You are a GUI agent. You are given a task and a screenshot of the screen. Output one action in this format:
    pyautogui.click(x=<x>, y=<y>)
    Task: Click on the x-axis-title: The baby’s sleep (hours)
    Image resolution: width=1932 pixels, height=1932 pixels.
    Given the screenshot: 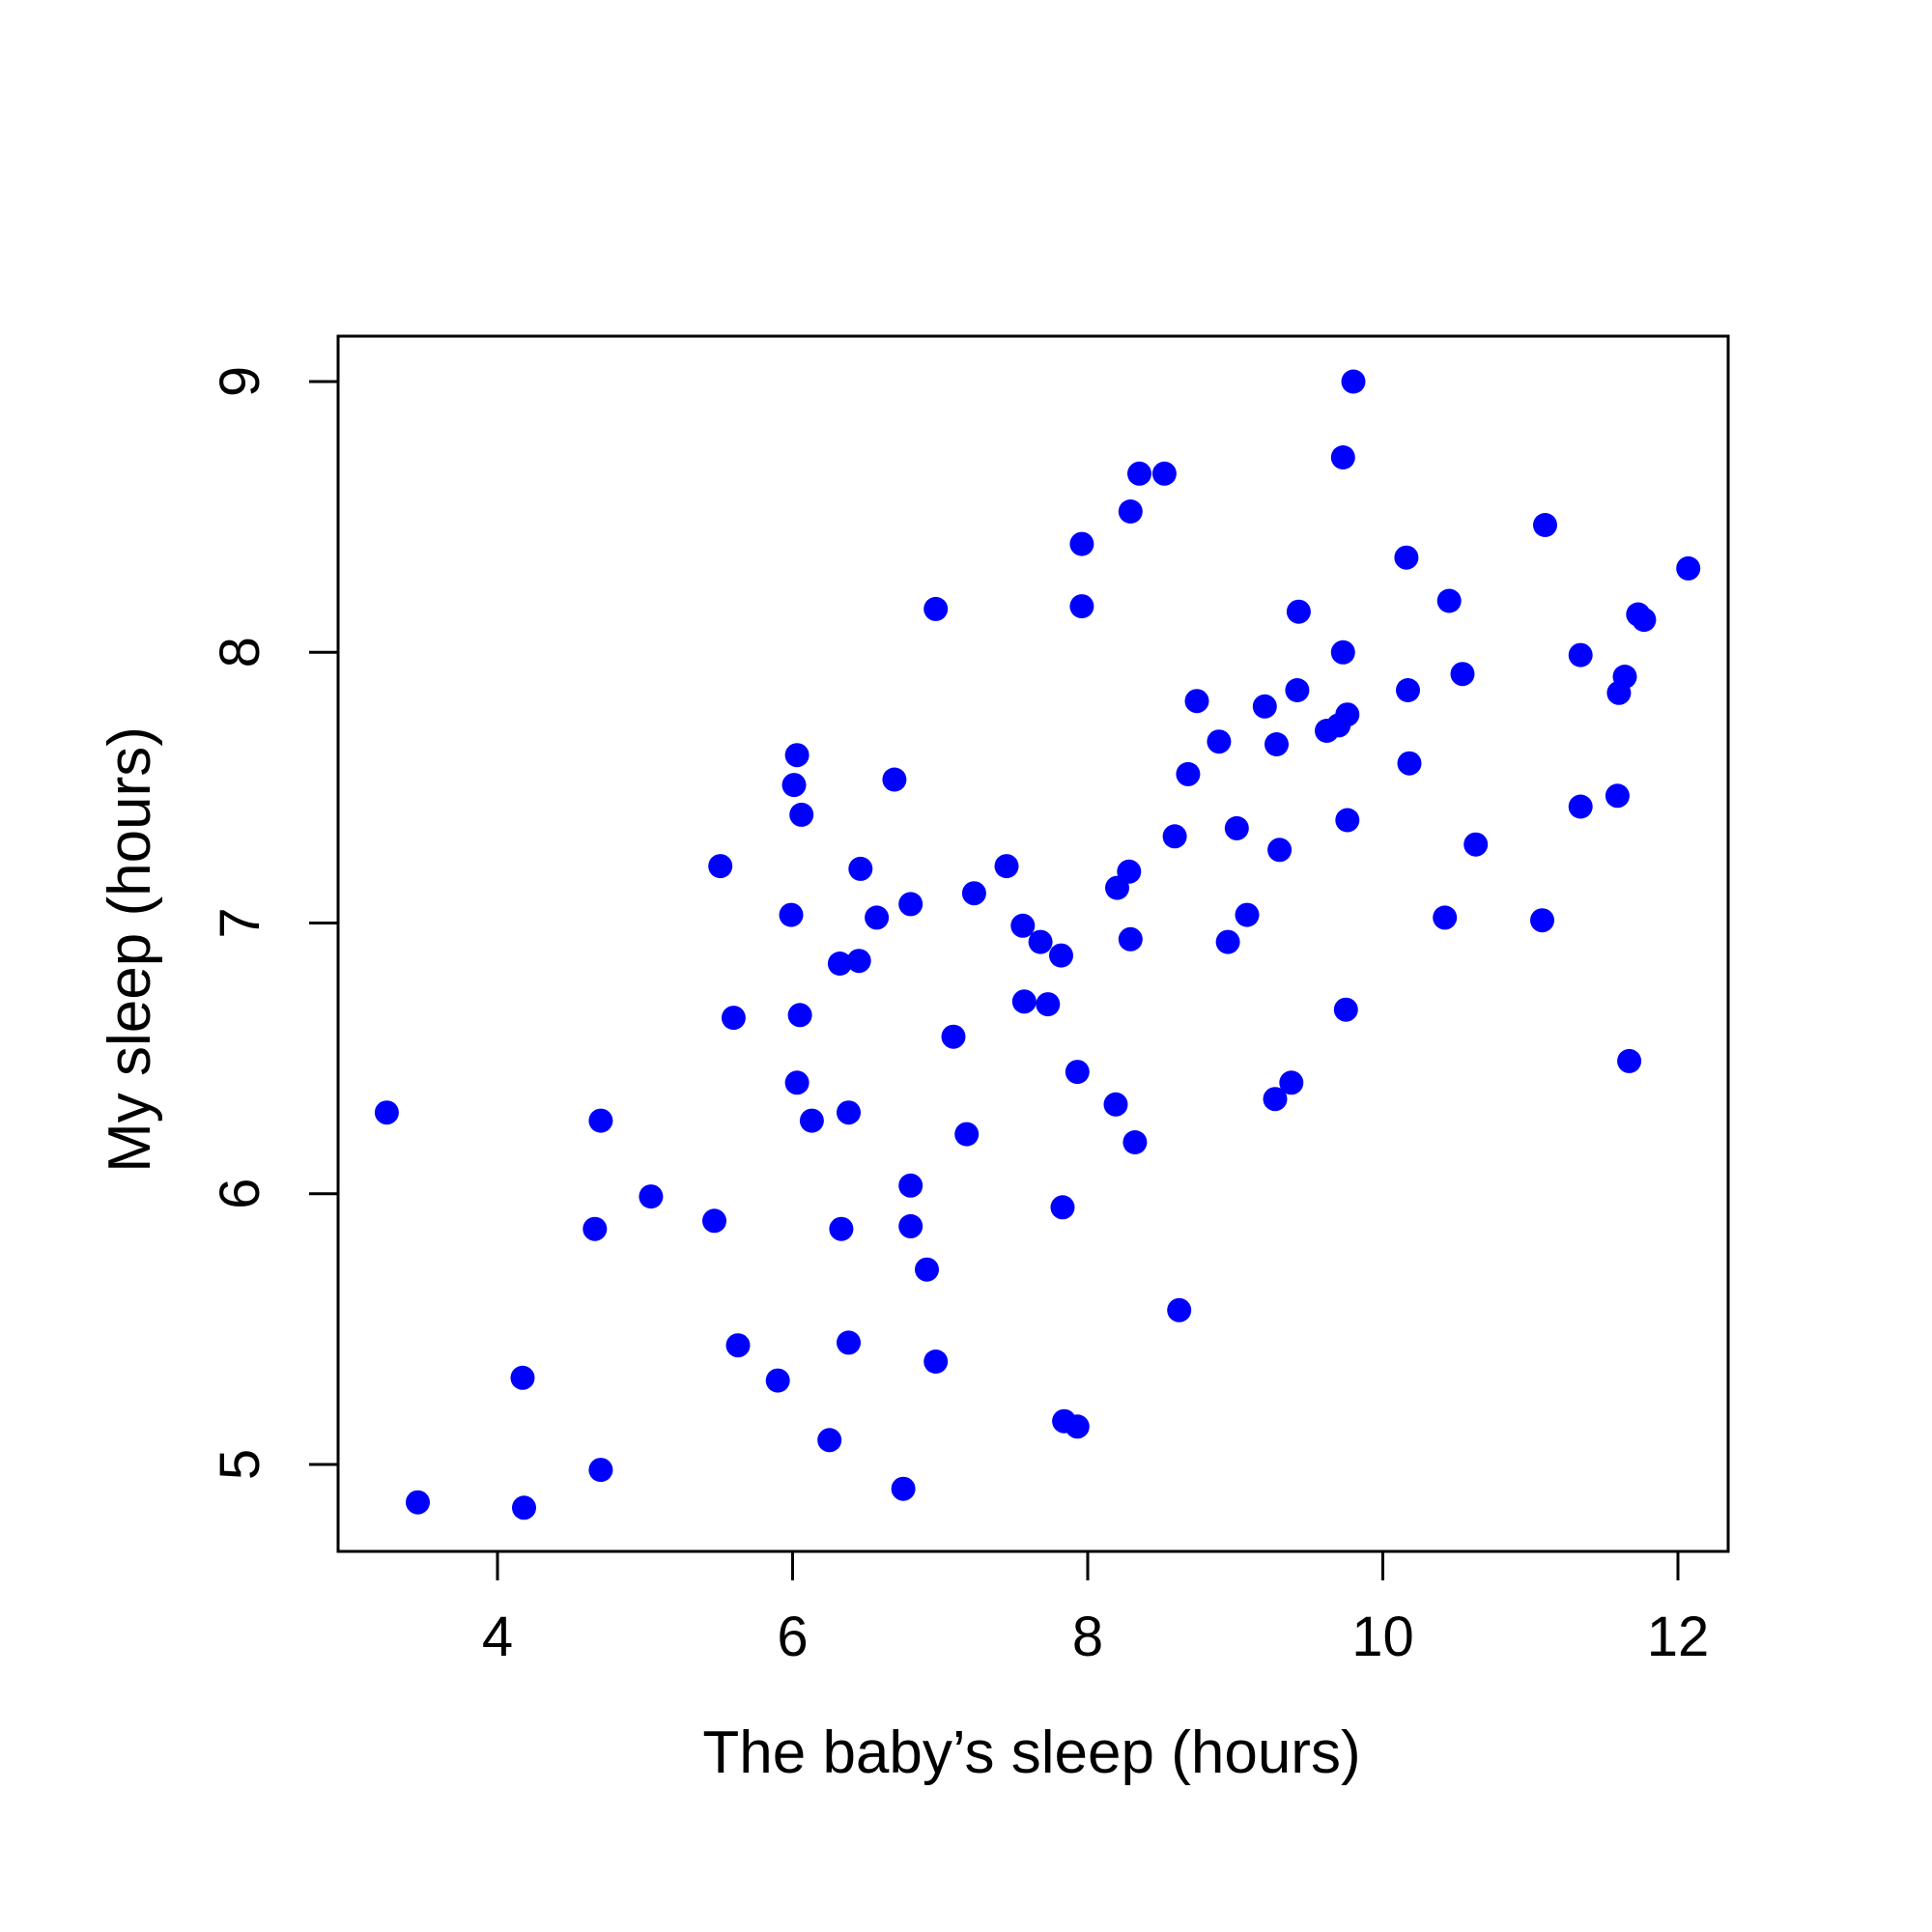 What is the action you would take?
    pyautogui.click(x=1031, y=1752)
    